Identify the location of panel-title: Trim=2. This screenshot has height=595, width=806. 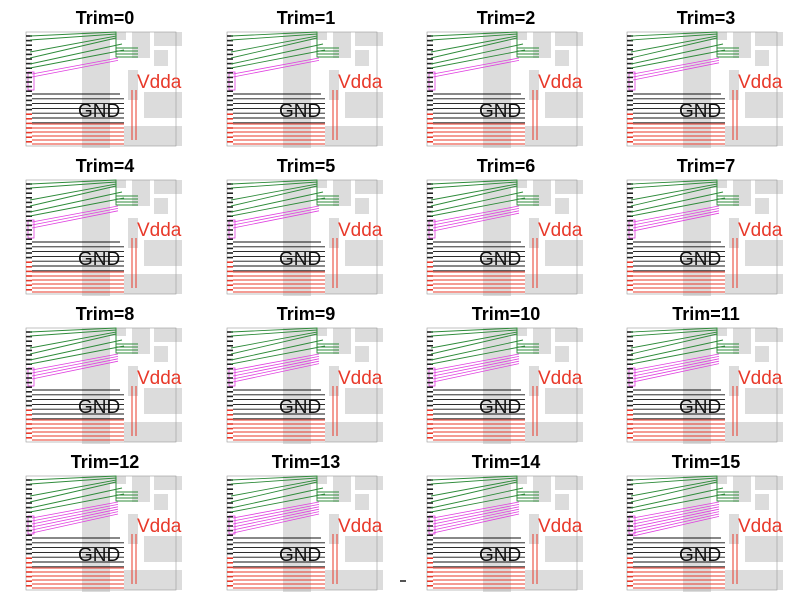
(506, 18).